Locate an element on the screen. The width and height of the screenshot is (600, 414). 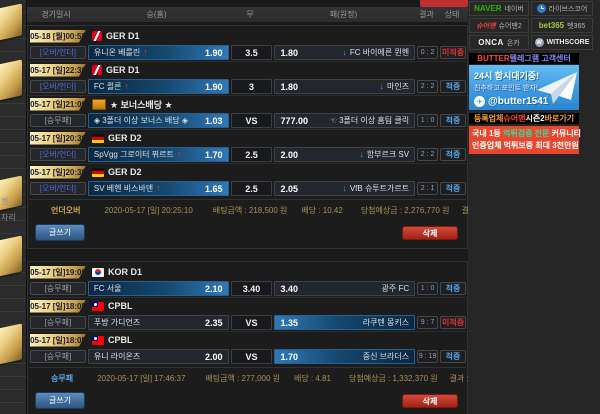
home-team-name: 유니 라이온즈 is located at coordinates (117, 356).